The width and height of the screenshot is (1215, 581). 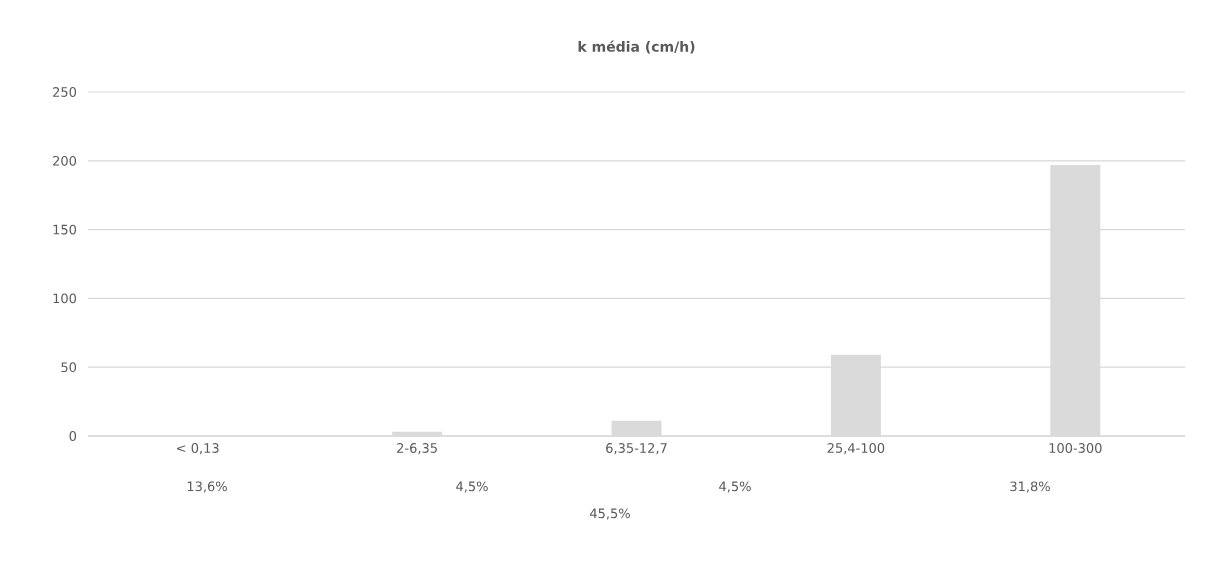 What do you see at coordinates (198, 449) in the screenshot?
I see `x-tick-label: < 0,13` at bounding box center [198, 449].